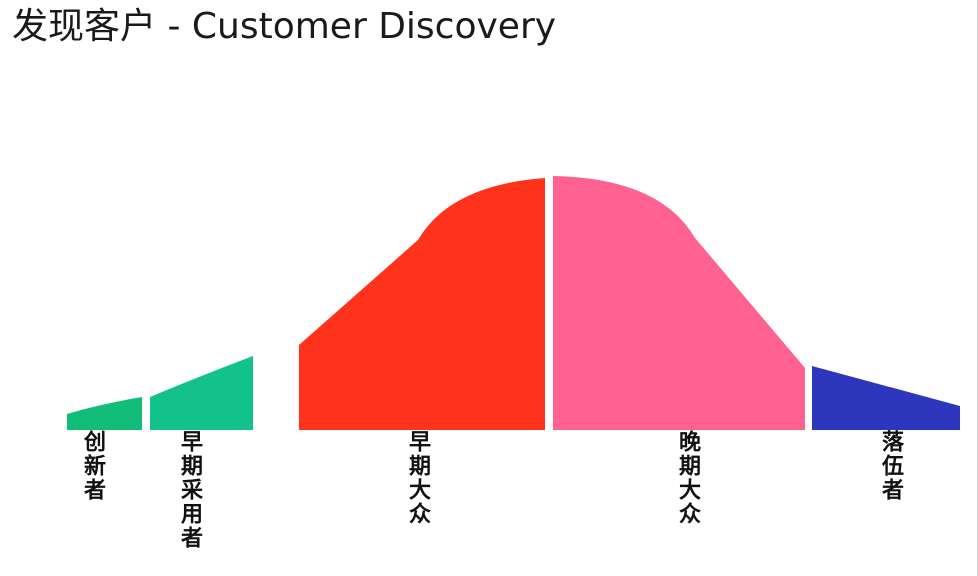 The image size is (978, 576). I want to click on label-early-adopters: 早期采用者, so click(189, 490).